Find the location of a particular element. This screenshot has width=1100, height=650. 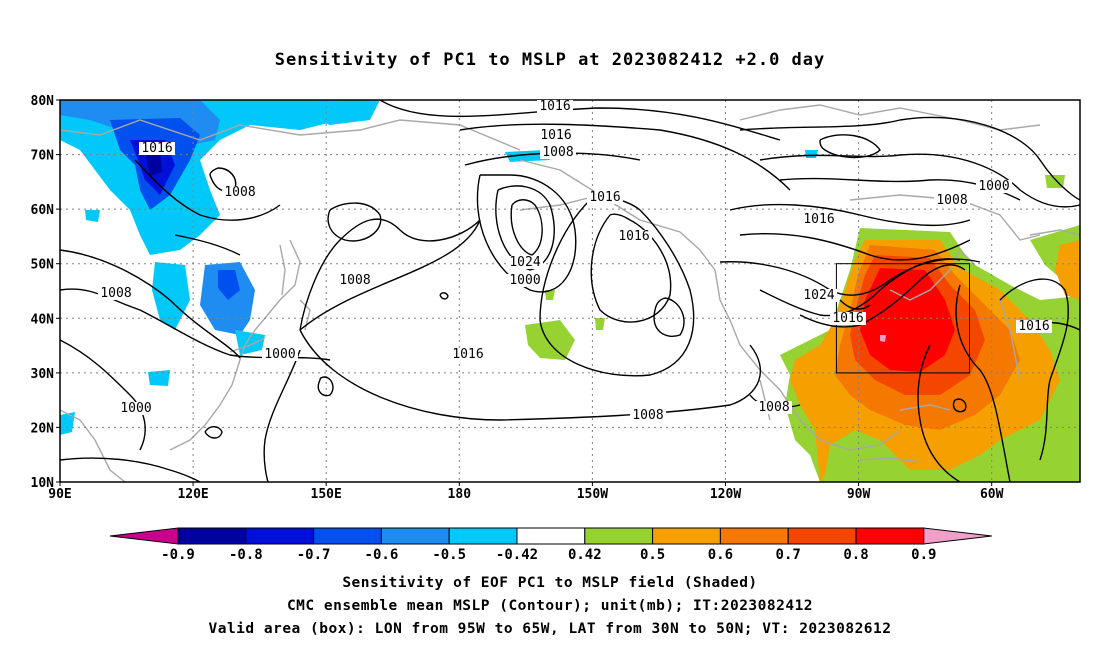

colorbar-tick-label: 0.9 is located at coordinates (923, 555).